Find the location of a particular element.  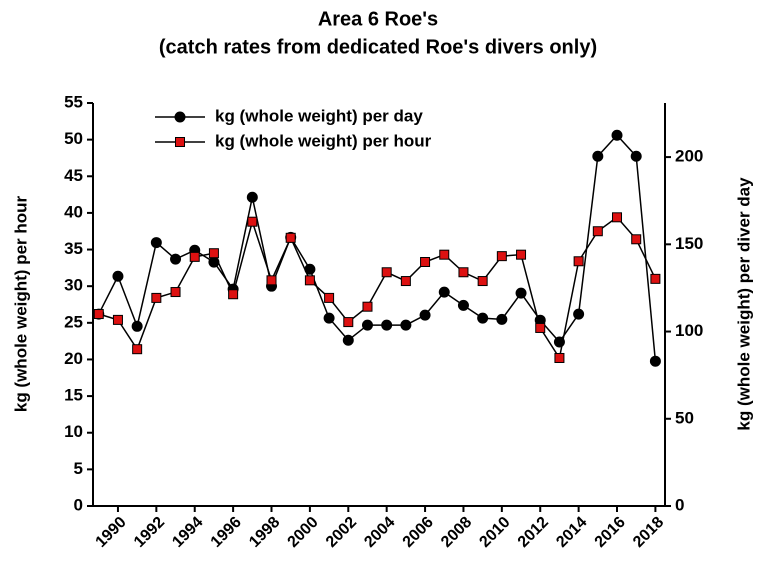

x-tick-label: 2014 is located at coordinates (571, 532).